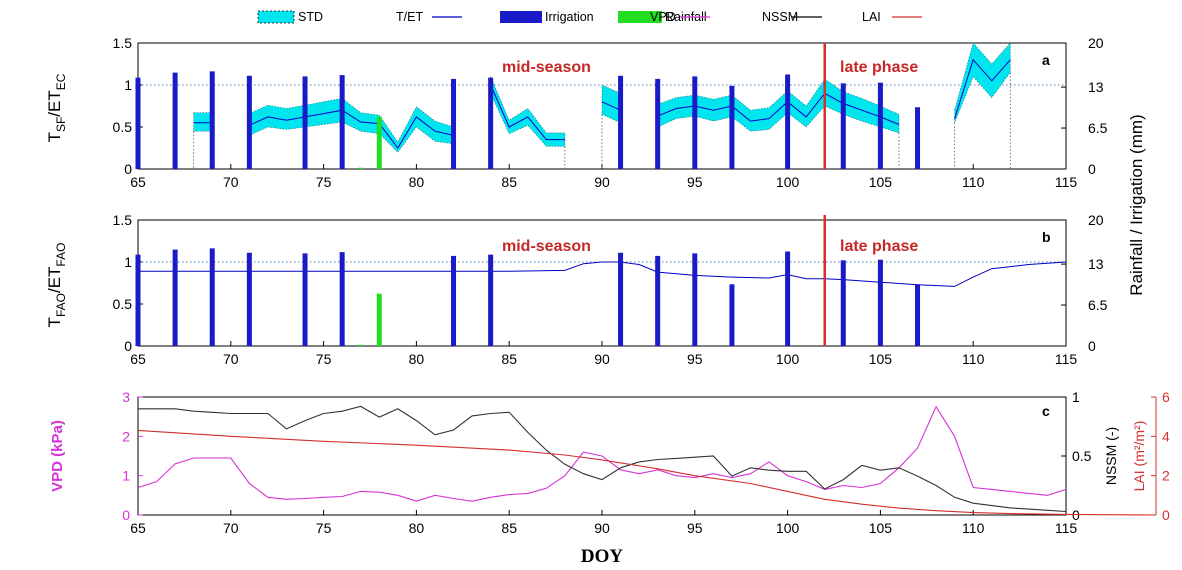 The height and width of the screenshot is (570, 1182). Describe the element at coordinates (1111, 514) in the screenshot. I see `panel-c-lai-line-tail` at that location.